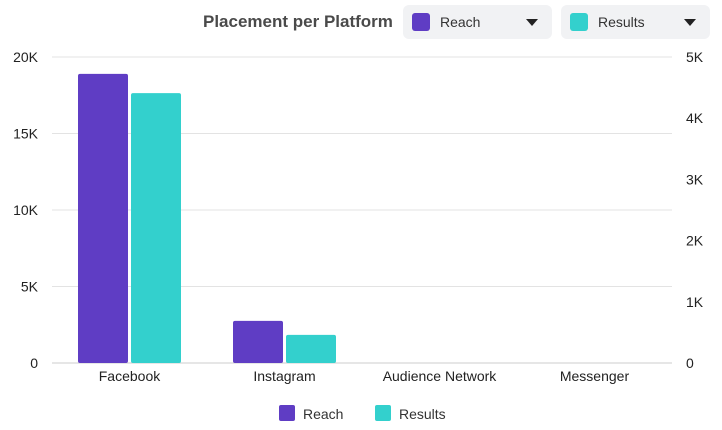 Image resolution: width=722 pixels, height=430 pixels. I want to click on reach-color-swatch, so click(421, 22).